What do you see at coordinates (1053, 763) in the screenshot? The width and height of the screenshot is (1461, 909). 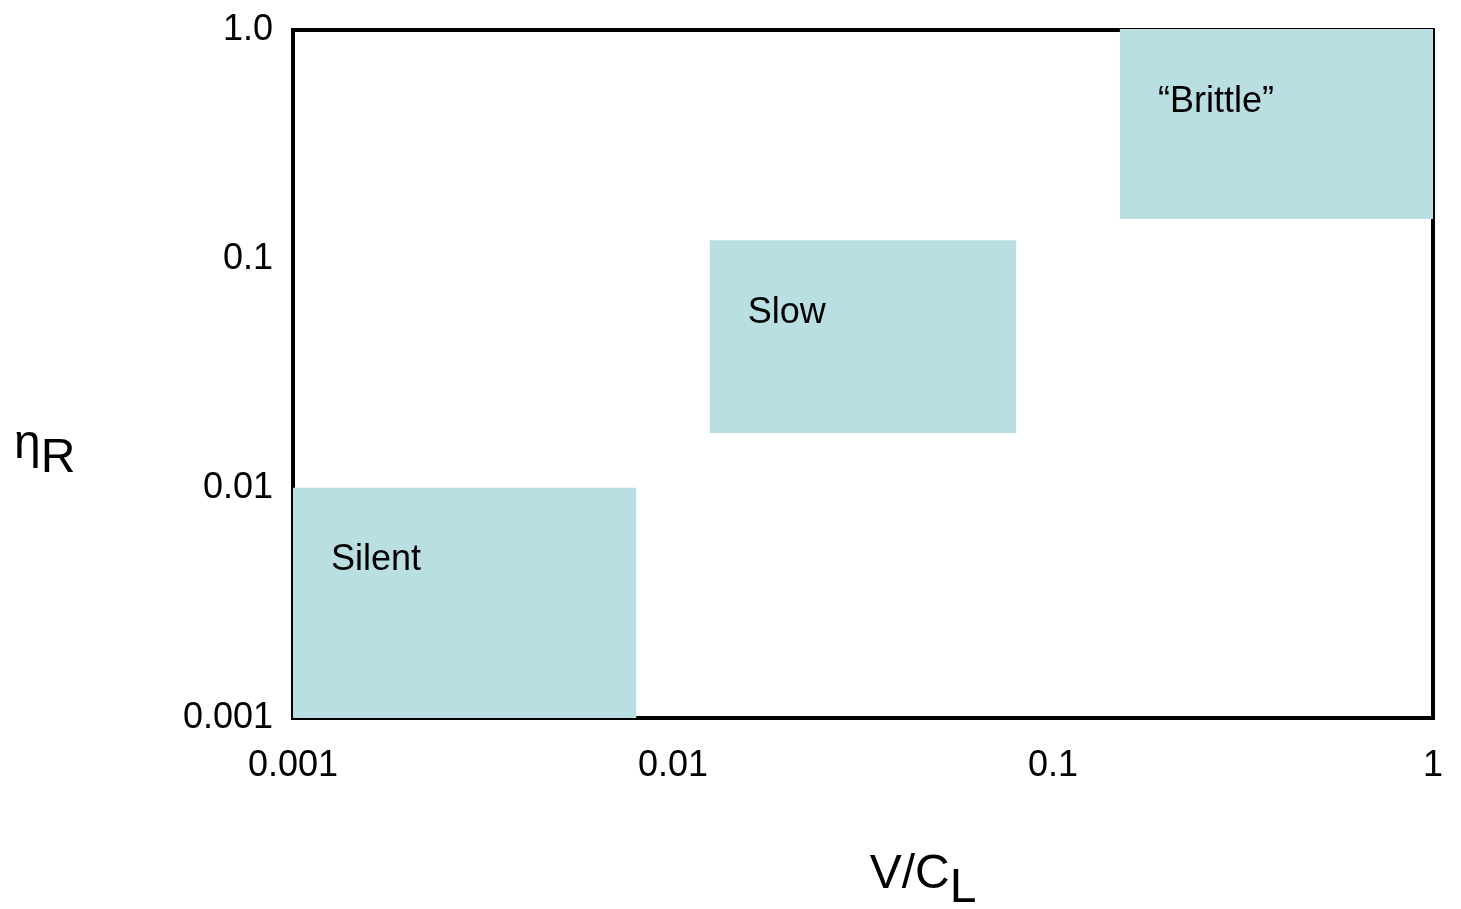 I see `x-tick-label: 0.1` at bounding box center [1053, 763].